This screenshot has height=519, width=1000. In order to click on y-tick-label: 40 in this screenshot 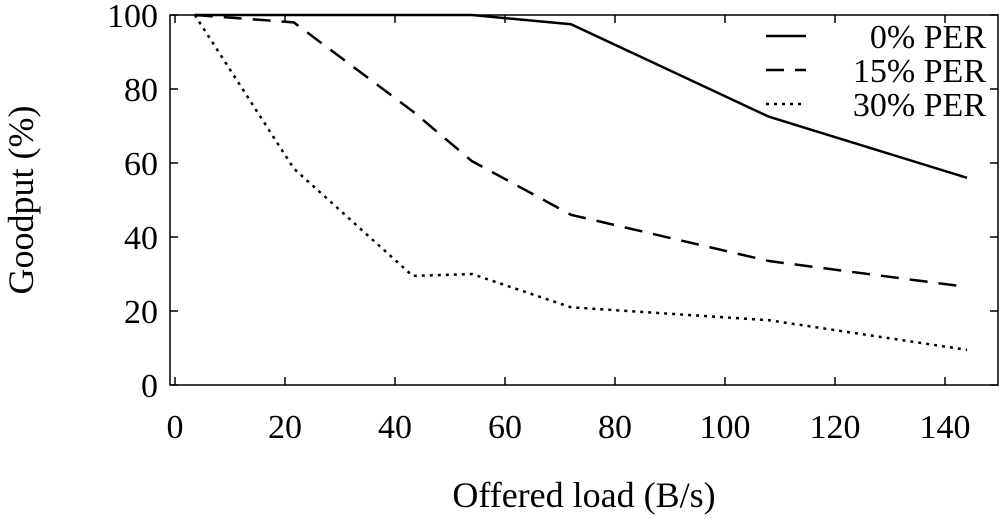, I will do `click(141, 238)`.